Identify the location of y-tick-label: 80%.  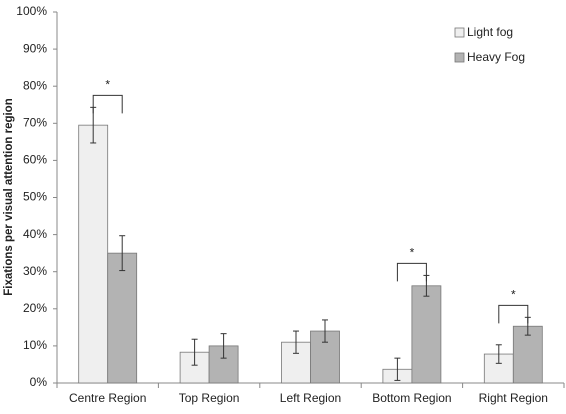
(35, 85).